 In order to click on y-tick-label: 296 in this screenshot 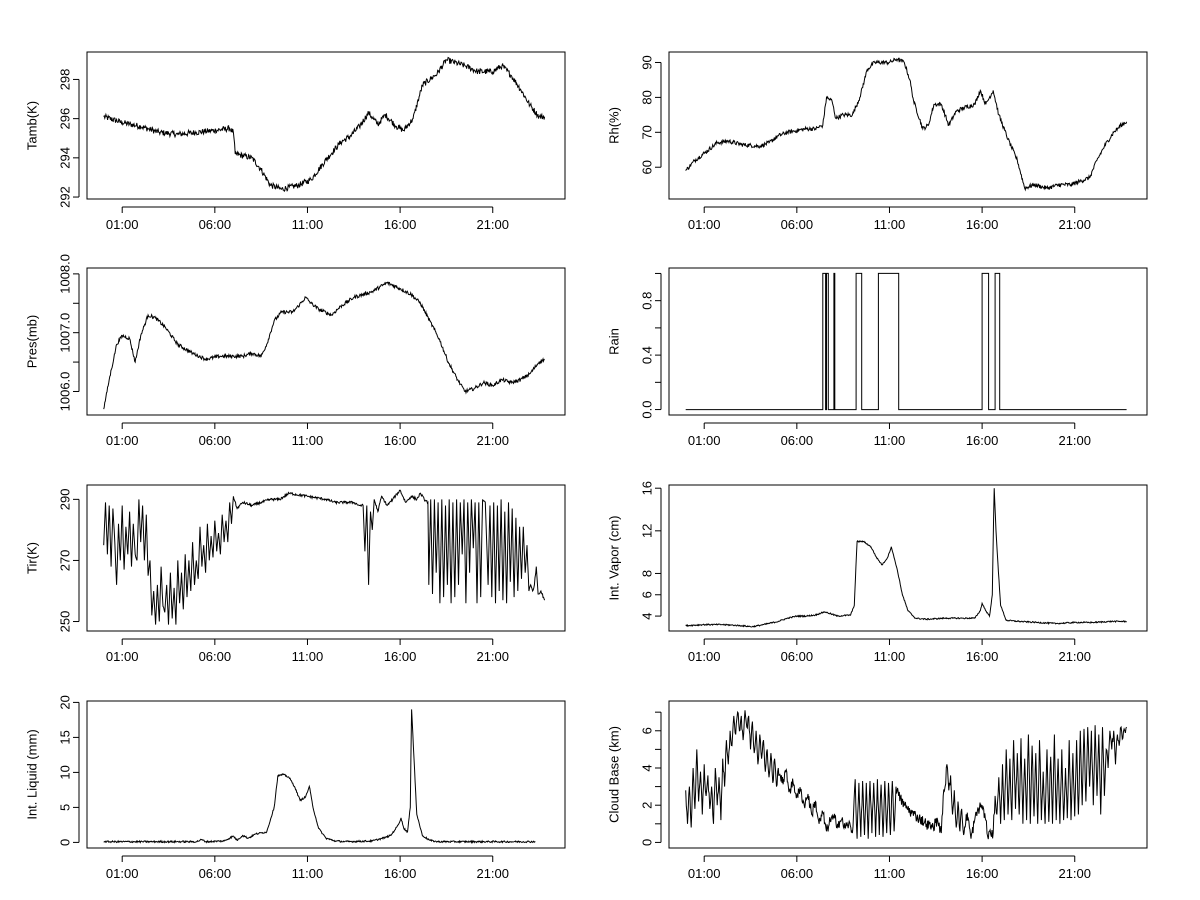, I will do `click(64, 119)`.